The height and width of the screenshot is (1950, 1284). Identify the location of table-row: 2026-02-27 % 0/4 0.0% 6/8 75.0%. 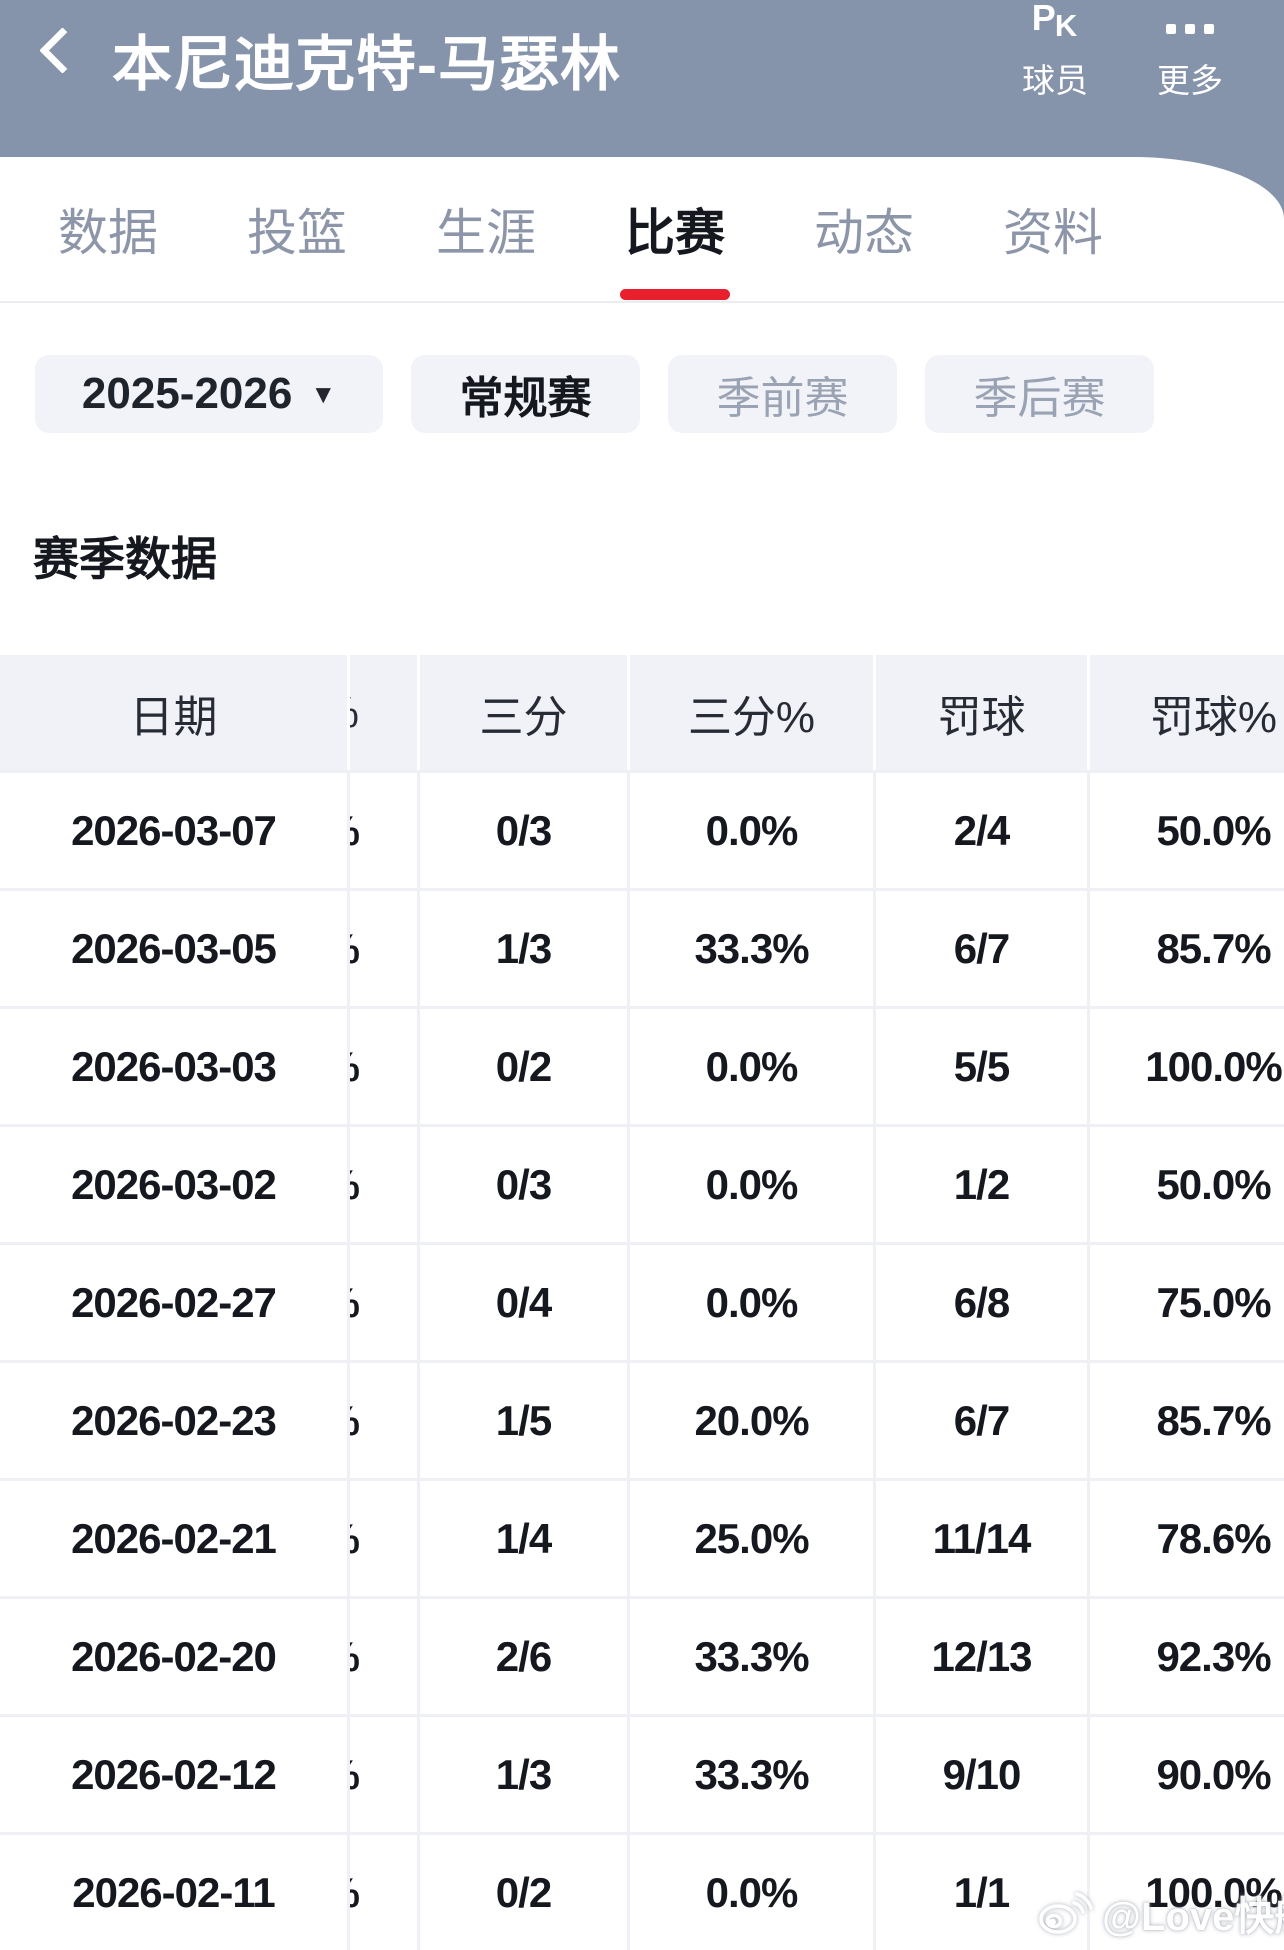
(642, 1301).